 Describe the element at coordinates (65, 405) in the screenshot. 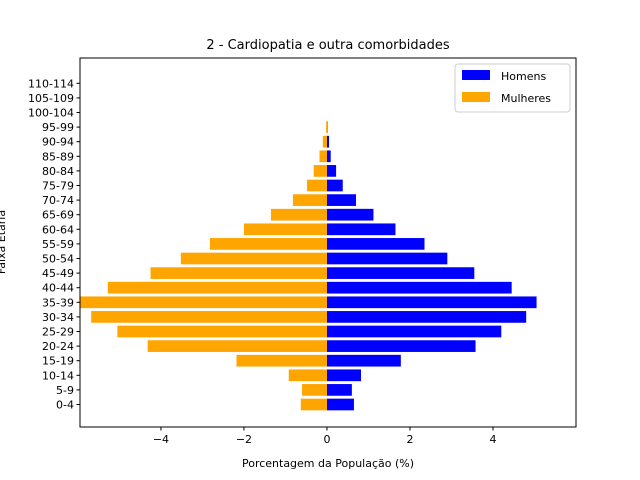

I see `y-tick-label: 0-4` at that location.